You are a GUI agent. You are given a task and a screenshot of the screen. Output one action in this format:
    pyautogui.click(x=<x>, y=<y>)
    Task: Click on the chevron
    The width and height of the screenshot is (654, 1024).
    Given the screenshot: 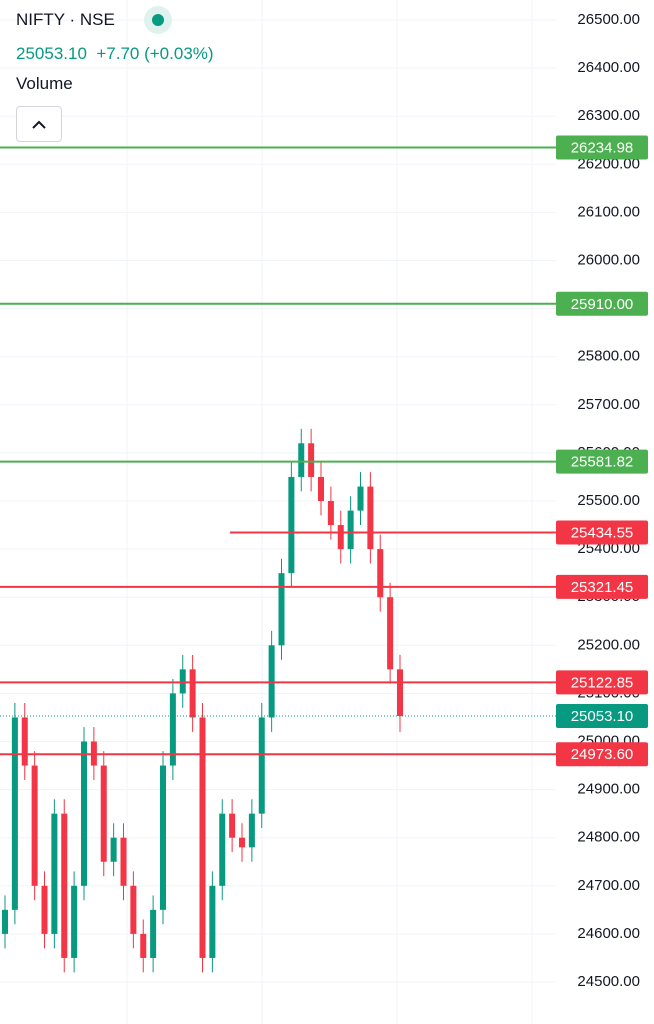 What is the action you would take?
    pyautogui.click(x=39, y=124)
    